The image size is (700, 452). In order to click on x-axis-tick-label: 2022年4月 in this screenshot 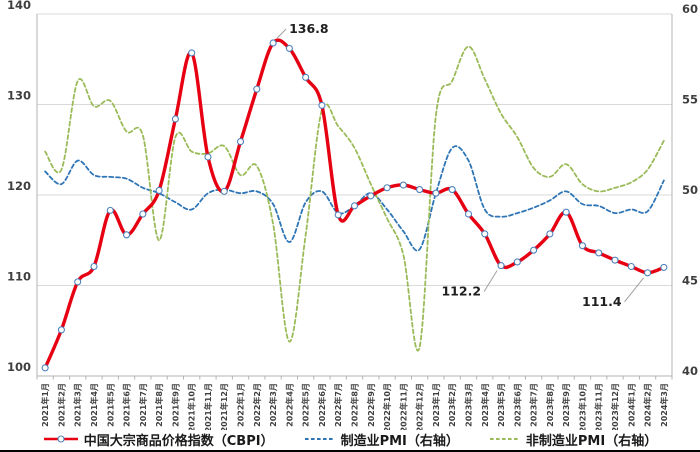, I will do `click(289, 405)`.